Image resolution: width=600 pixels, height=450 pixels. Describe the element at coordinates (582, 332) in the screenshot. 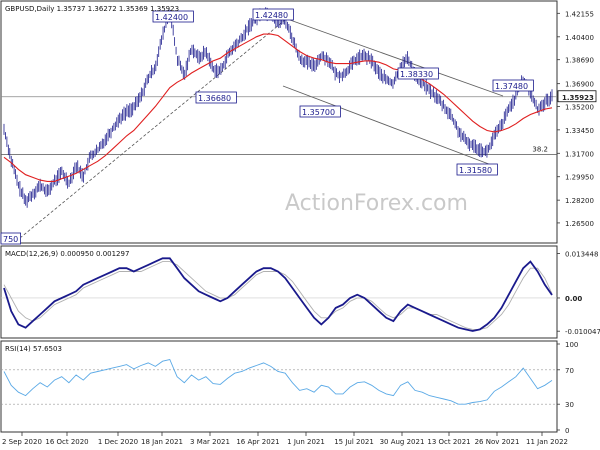

I see `macd-tick-label: -0.010047` at that location.